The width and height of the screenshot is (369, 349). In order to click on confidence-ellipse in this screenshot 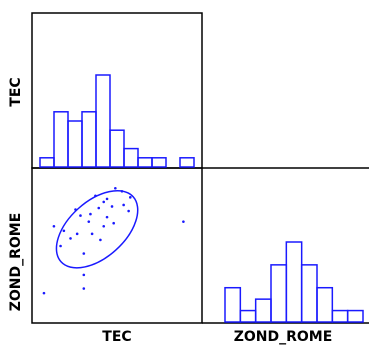, I will do `click(97, 229)`.